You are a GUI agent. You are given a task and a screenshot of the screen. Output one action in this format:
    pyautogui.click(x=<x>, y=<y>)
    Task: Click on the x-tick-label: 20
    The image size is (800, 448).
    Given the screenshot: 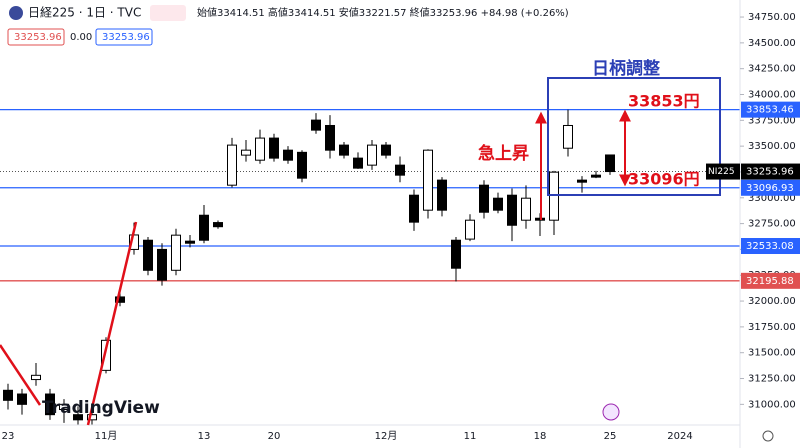 What is the action you would take?
    pyautogui.click(x=274, y=436)
    